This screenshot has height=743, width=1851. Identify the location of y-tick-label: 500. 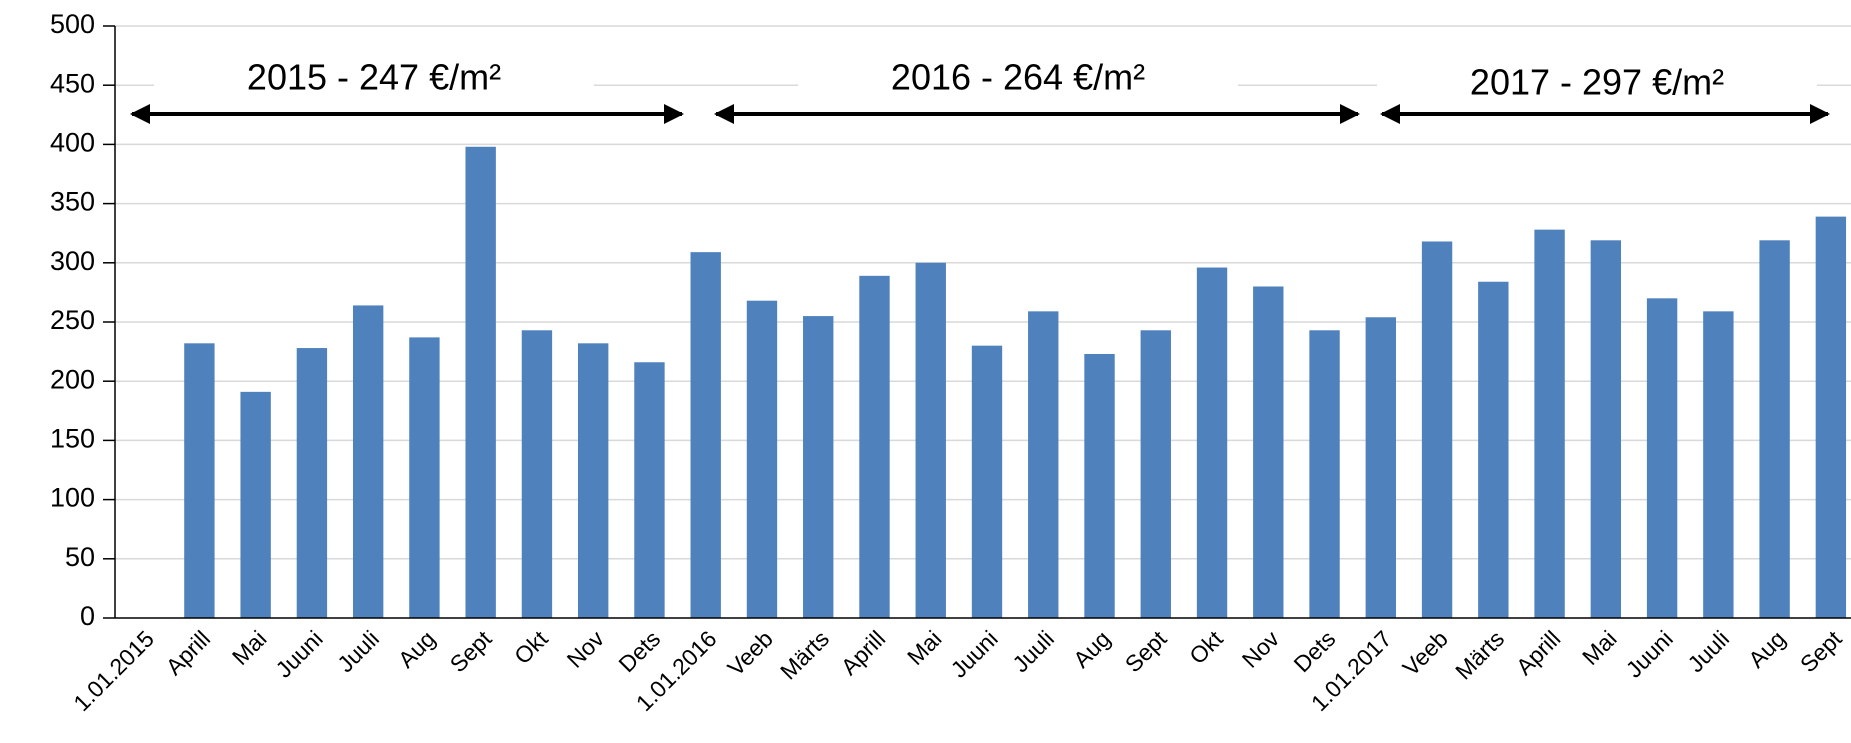
(72, 24).